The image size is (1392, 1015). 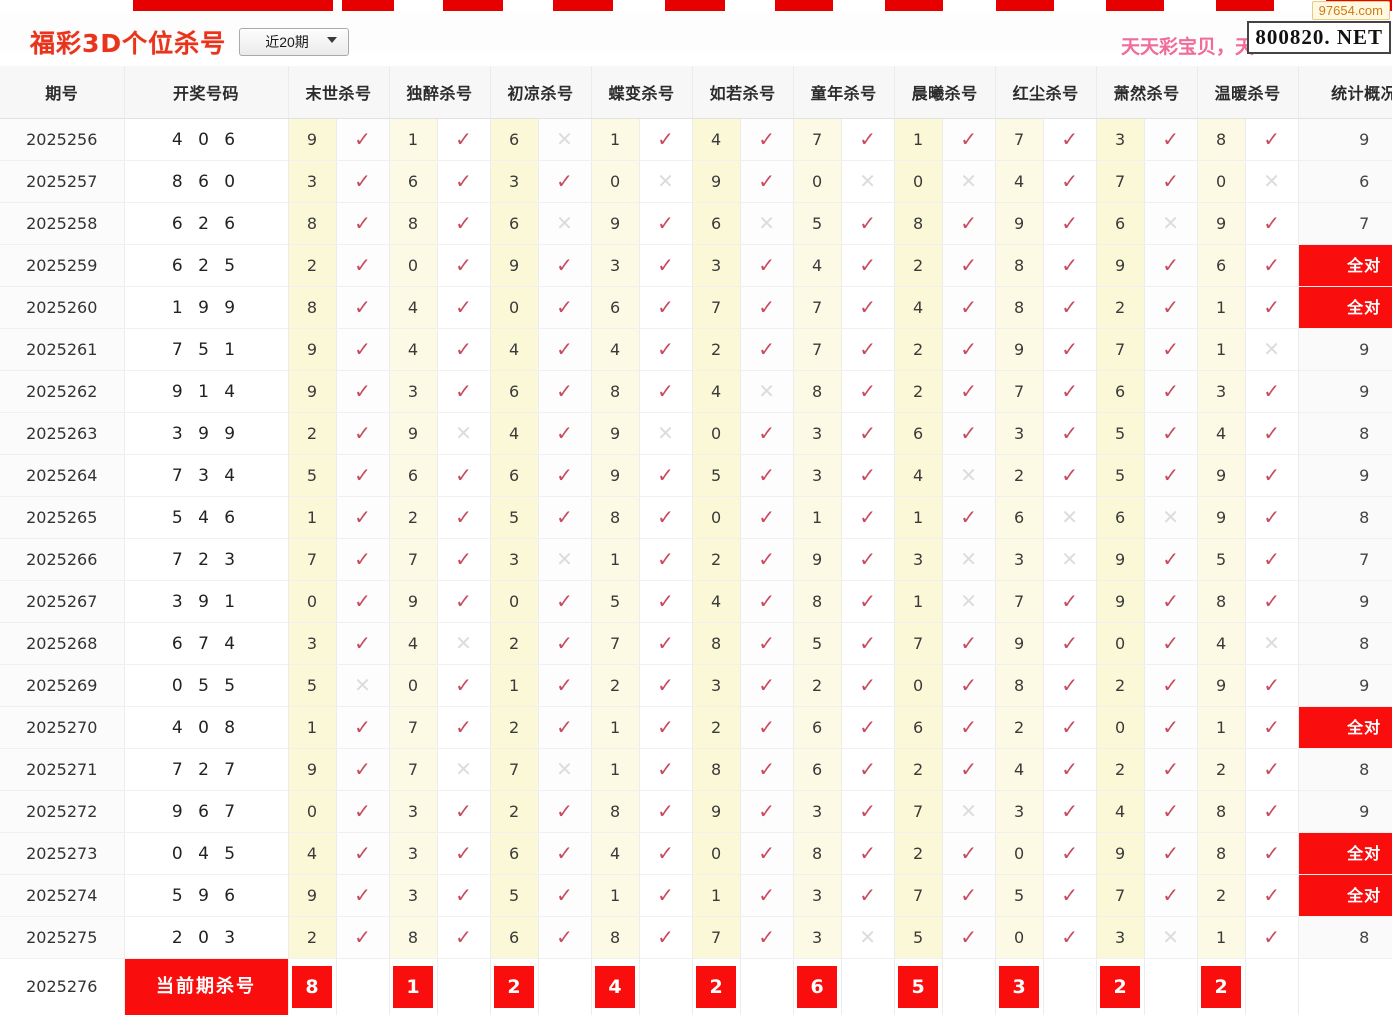 What do you see at coordinates (817, 986) in the screenshot?
I see `current-kill-chip: 6` at bounding box center [817, 986].